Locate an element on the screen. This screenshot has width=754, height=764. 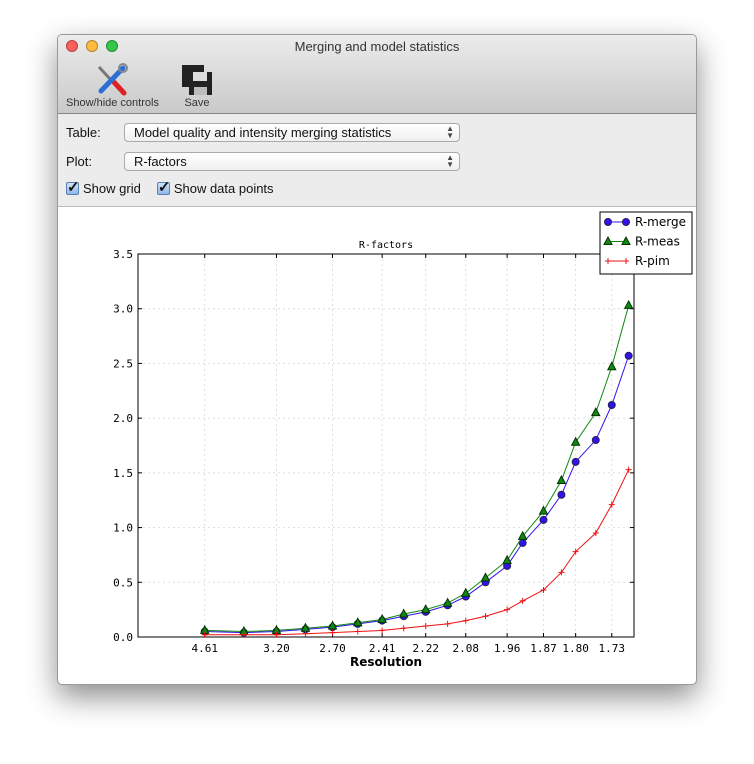
legend-label: R-pim is located at coordinates (652, 261).